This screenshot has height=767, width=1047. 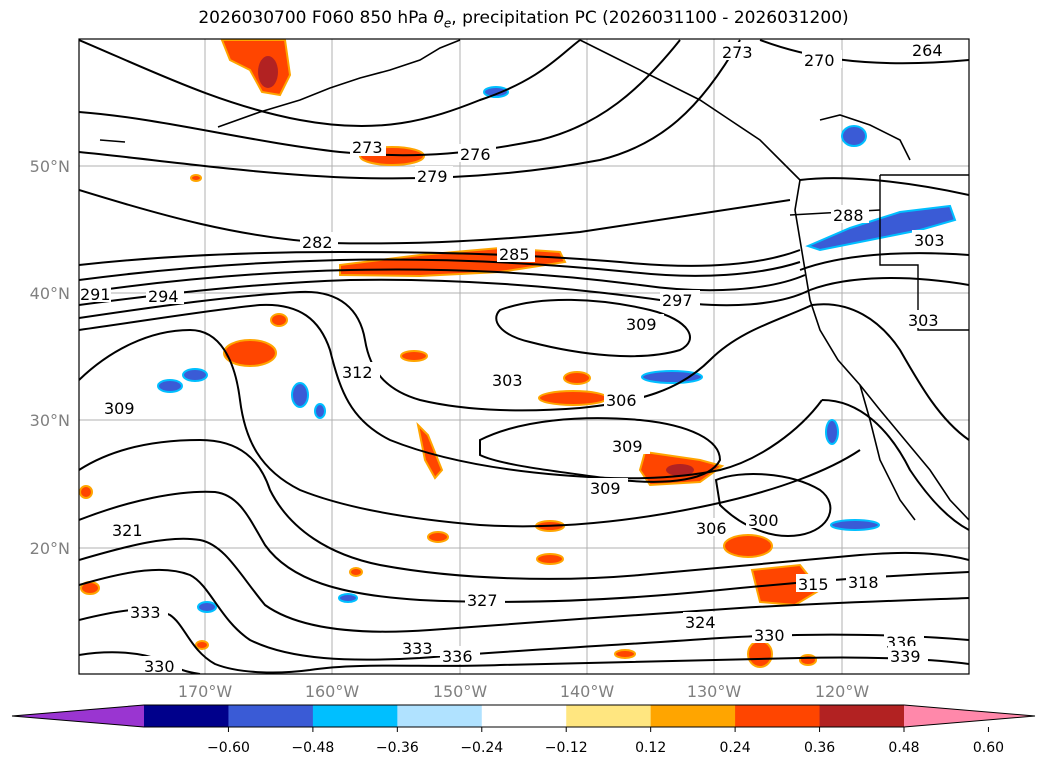 I want to click on contour-label-291: 291, so click(x=95, y=294).